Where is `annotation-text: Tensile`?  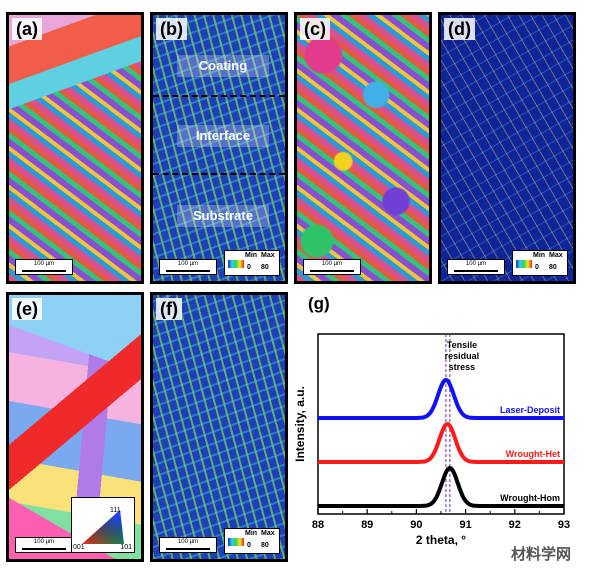 annotation-text: Tensile is located at coordinates (462, 345).